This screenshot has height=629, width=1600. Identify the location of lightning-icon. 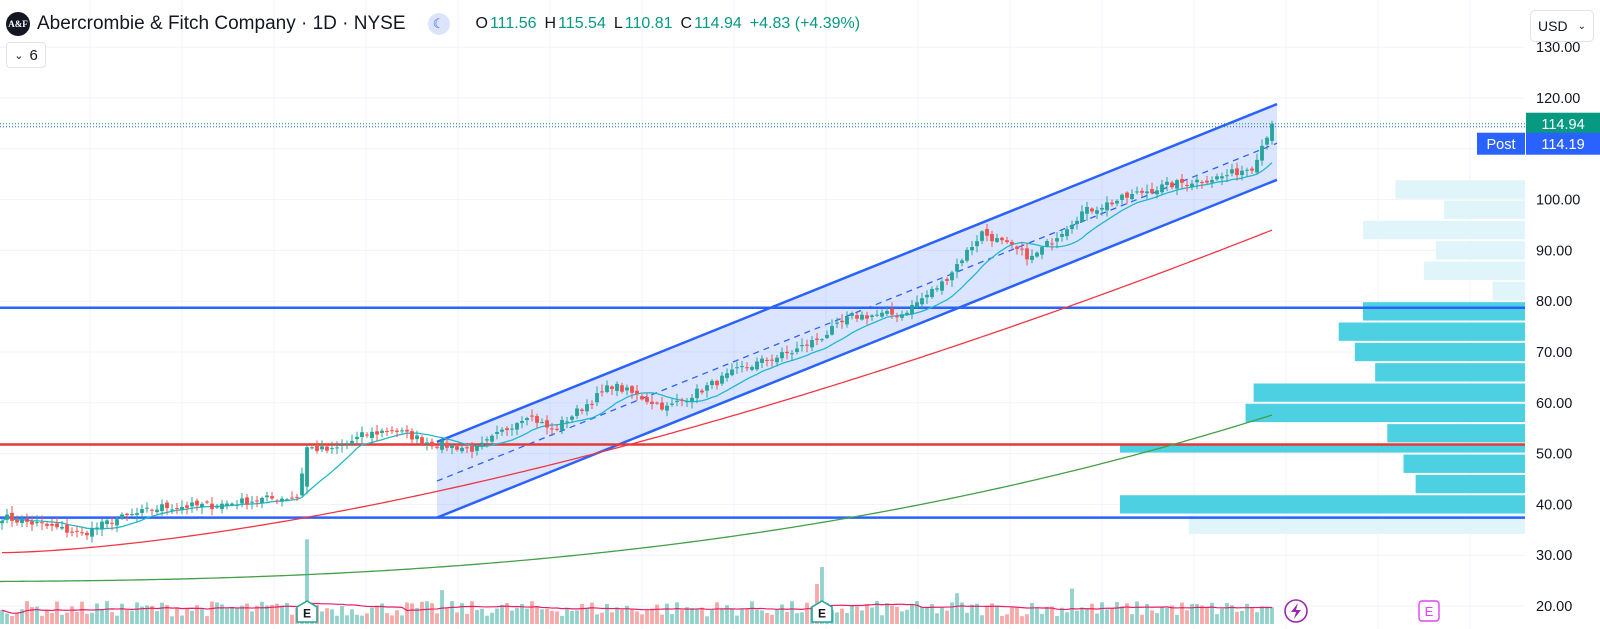
(1296, 611).